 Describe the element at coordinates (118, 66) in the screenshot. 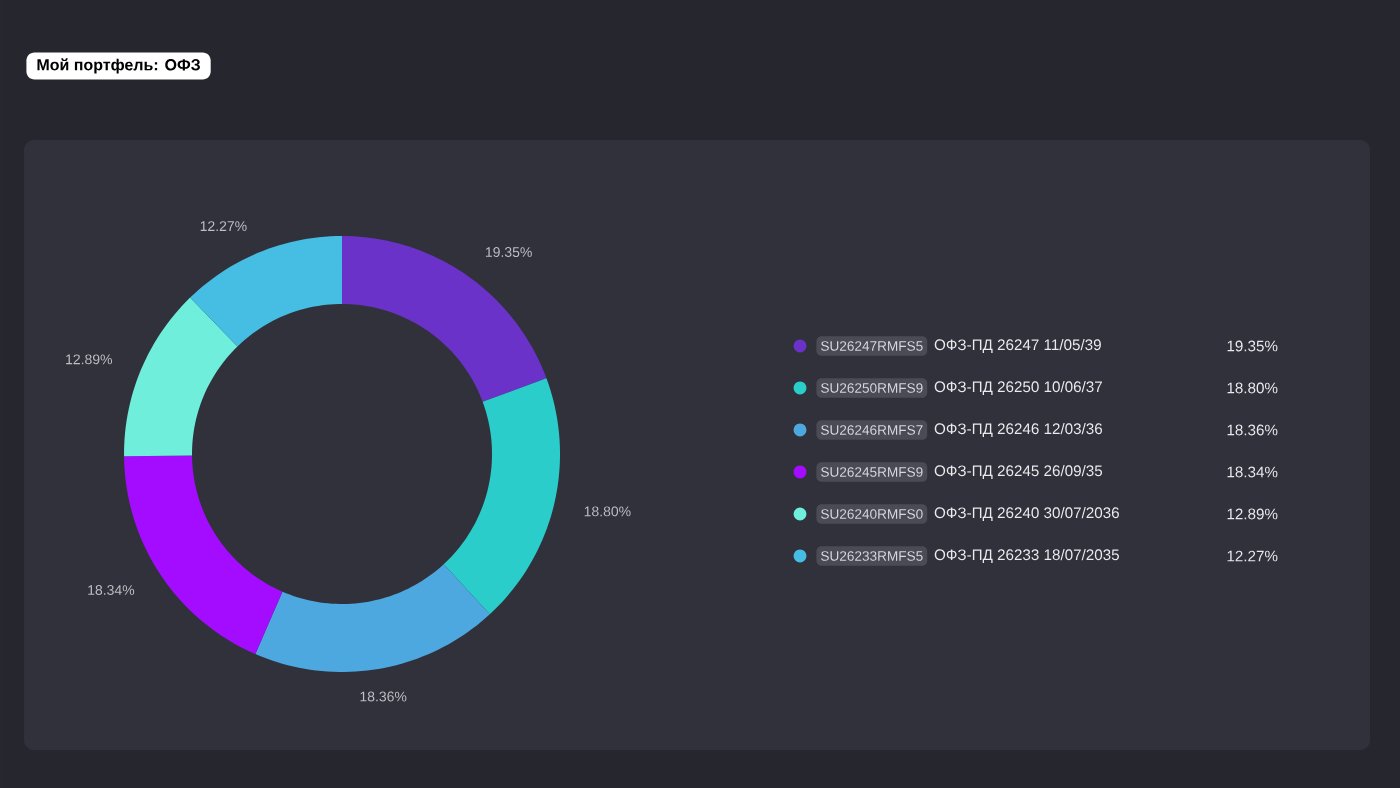

I see `chart-title: Мой портфель: ОФЗ` at that location.